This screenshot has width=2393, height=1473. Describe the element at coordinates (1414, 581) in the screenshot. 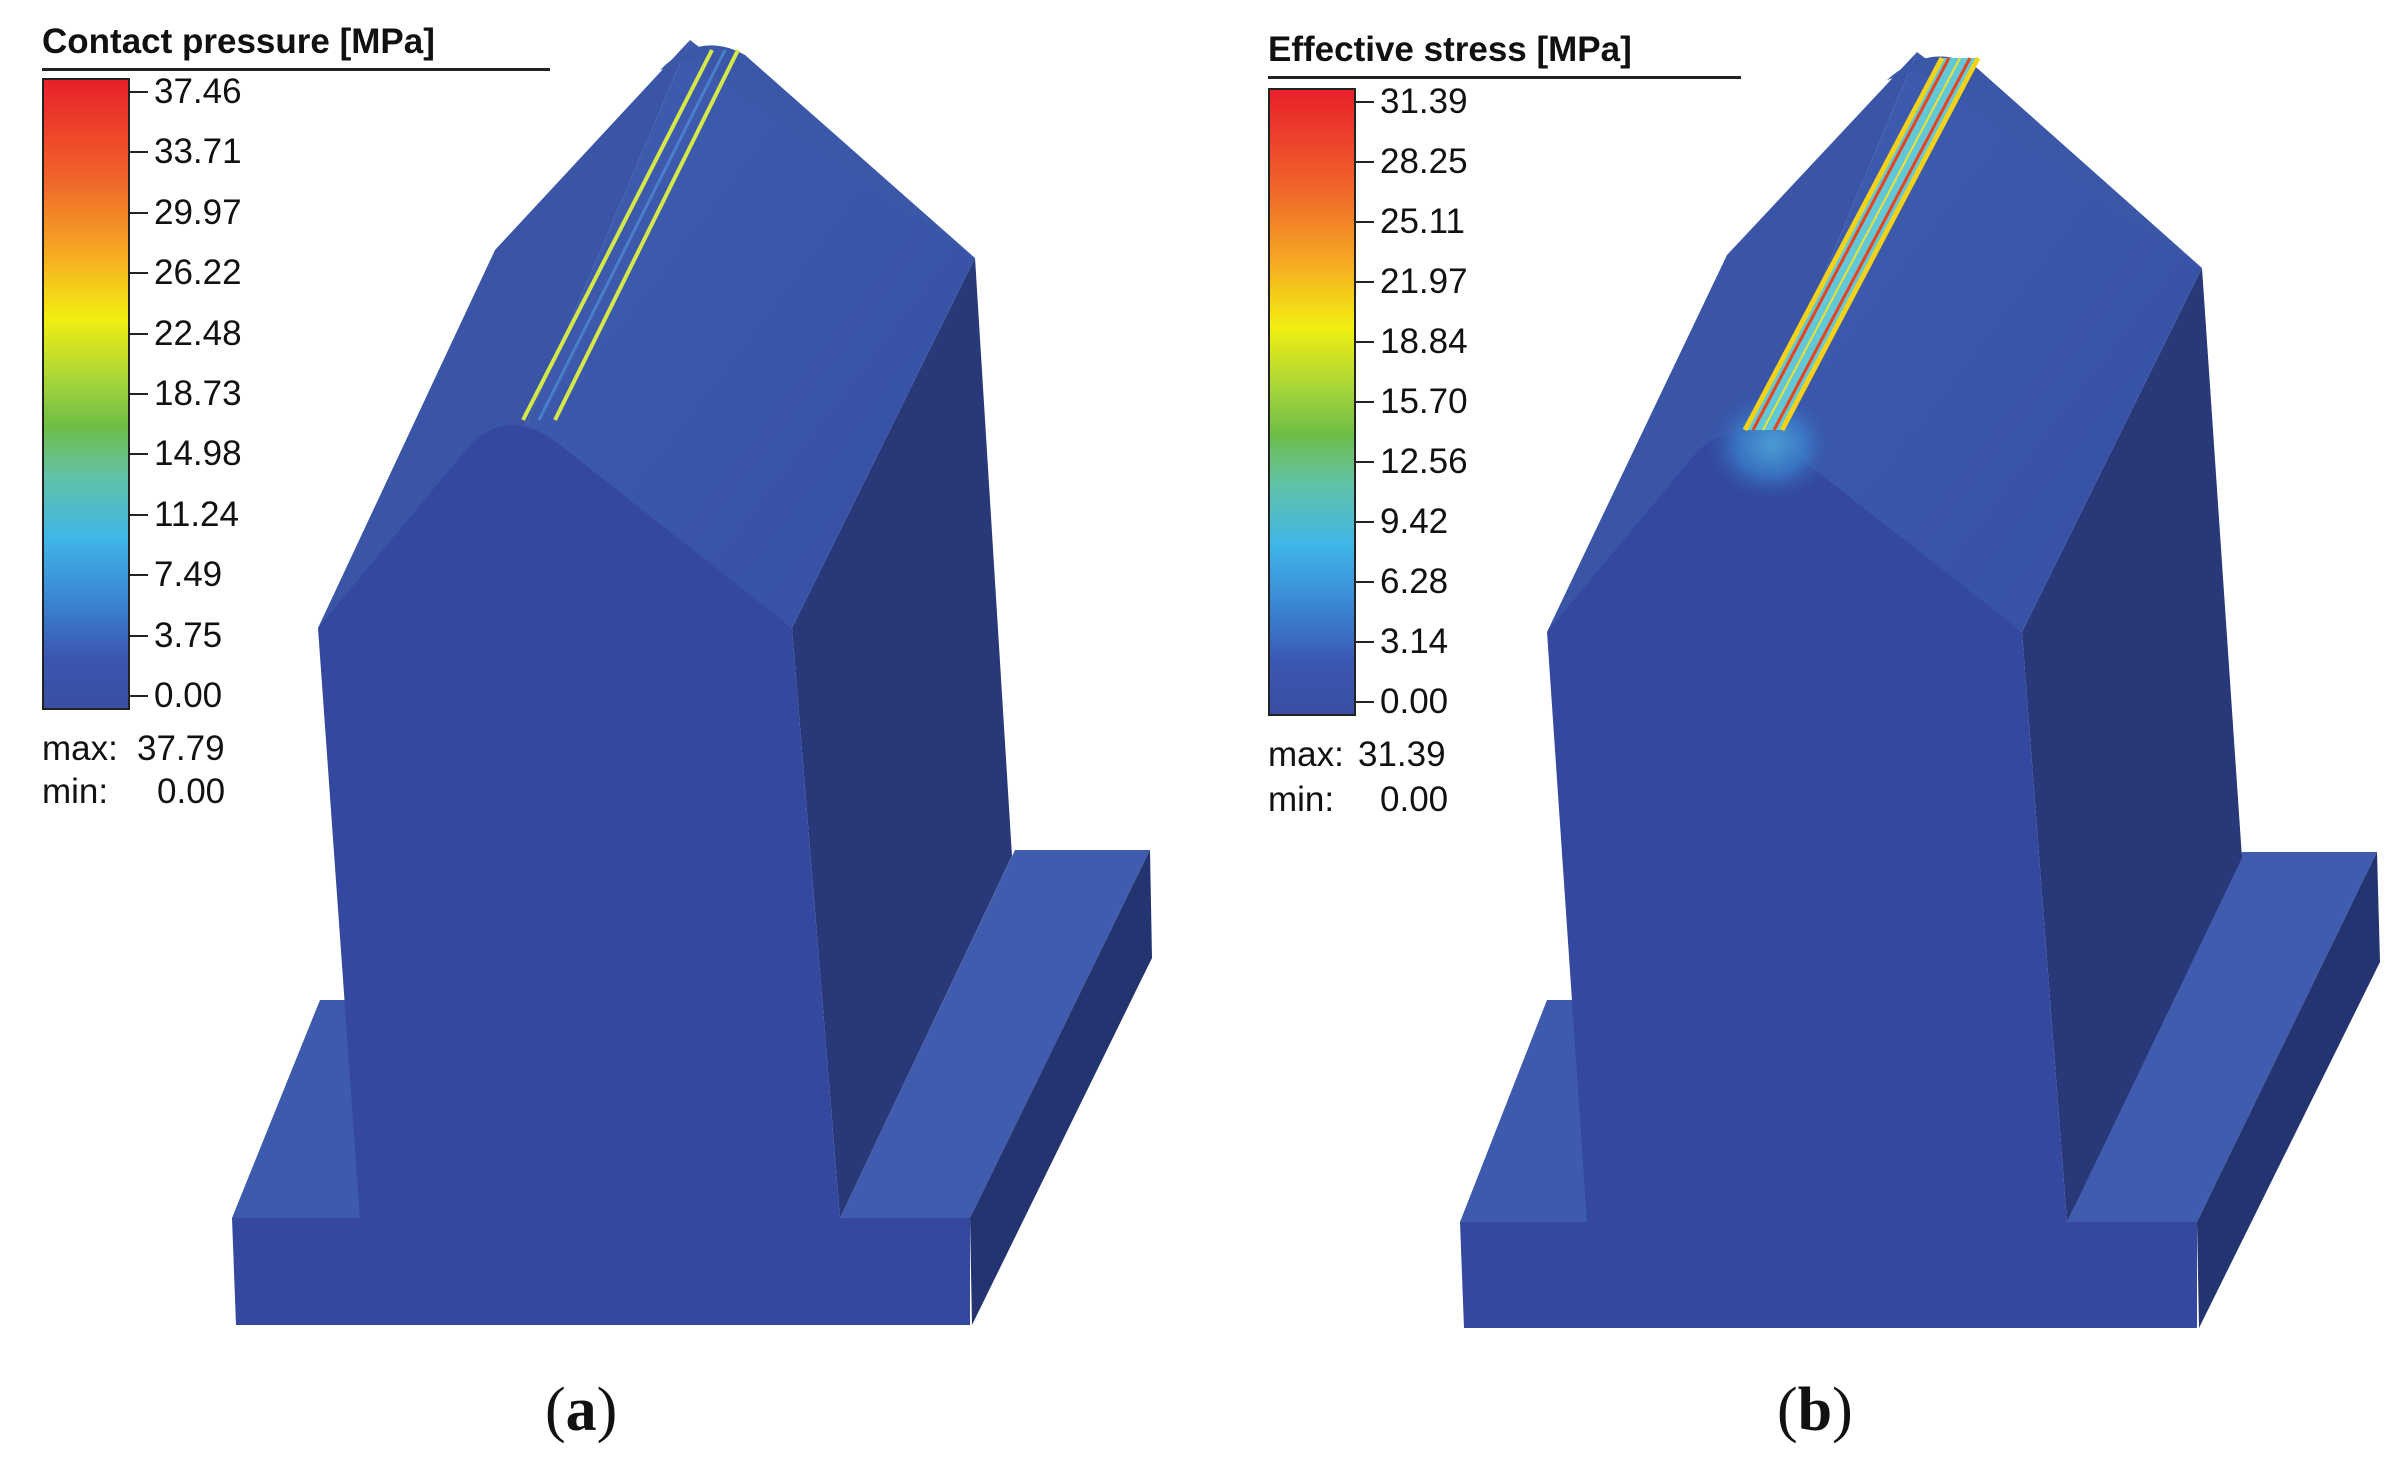

I see `colorbar-tick-label: 6.28` at that location.